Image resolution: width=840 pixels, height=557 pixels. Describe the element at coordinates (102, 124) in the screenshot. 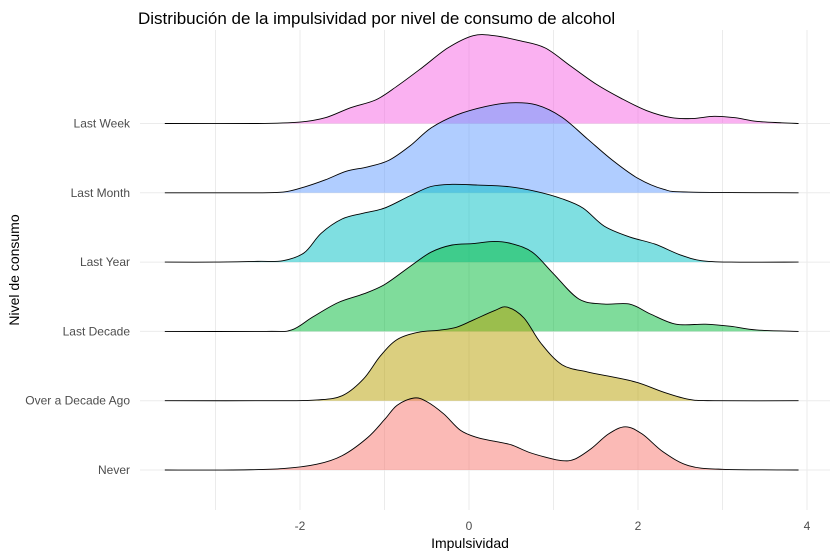

I see `y-tick-label: Last Week` at that location.